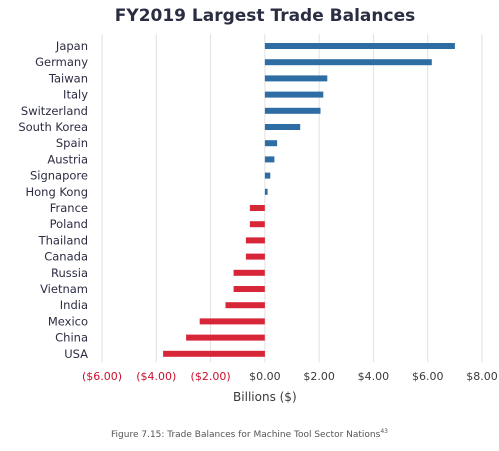 This screenshot has height=451, width=499. Describe the element at coordinates (69, 208) in the screenshot. I see `category-label: France` at that location.